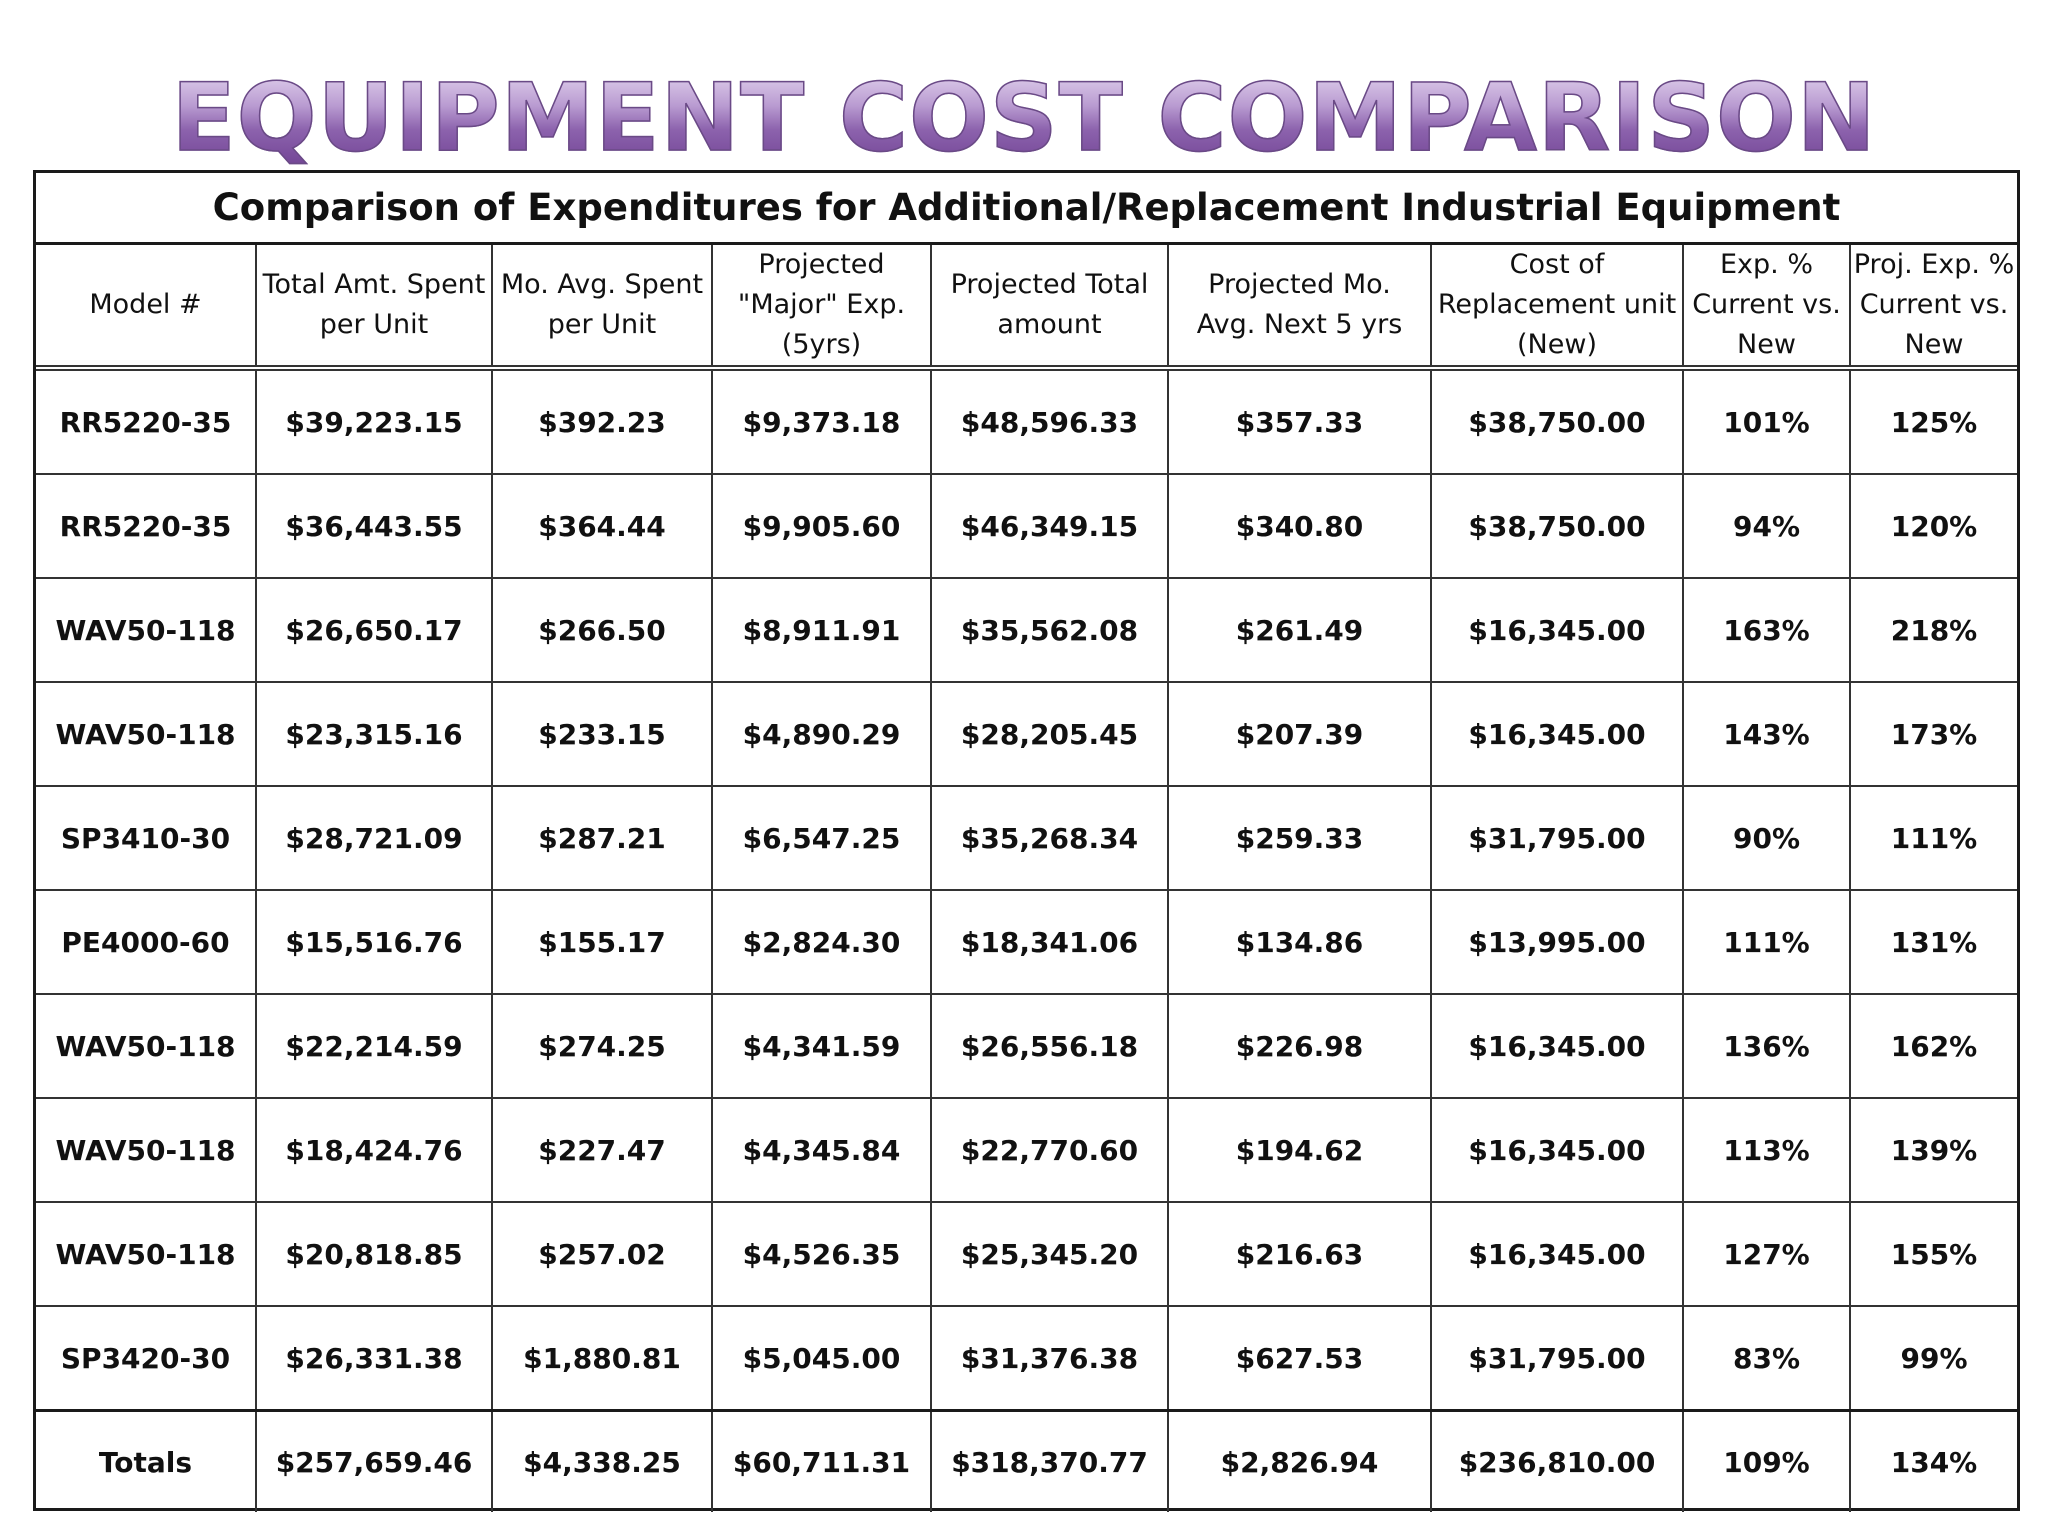  What do you see at coordinates (1049, 1149) in the screenshot?
I see `cell-projected-total: $22,770.60` at bounding box center [1049, 1149].